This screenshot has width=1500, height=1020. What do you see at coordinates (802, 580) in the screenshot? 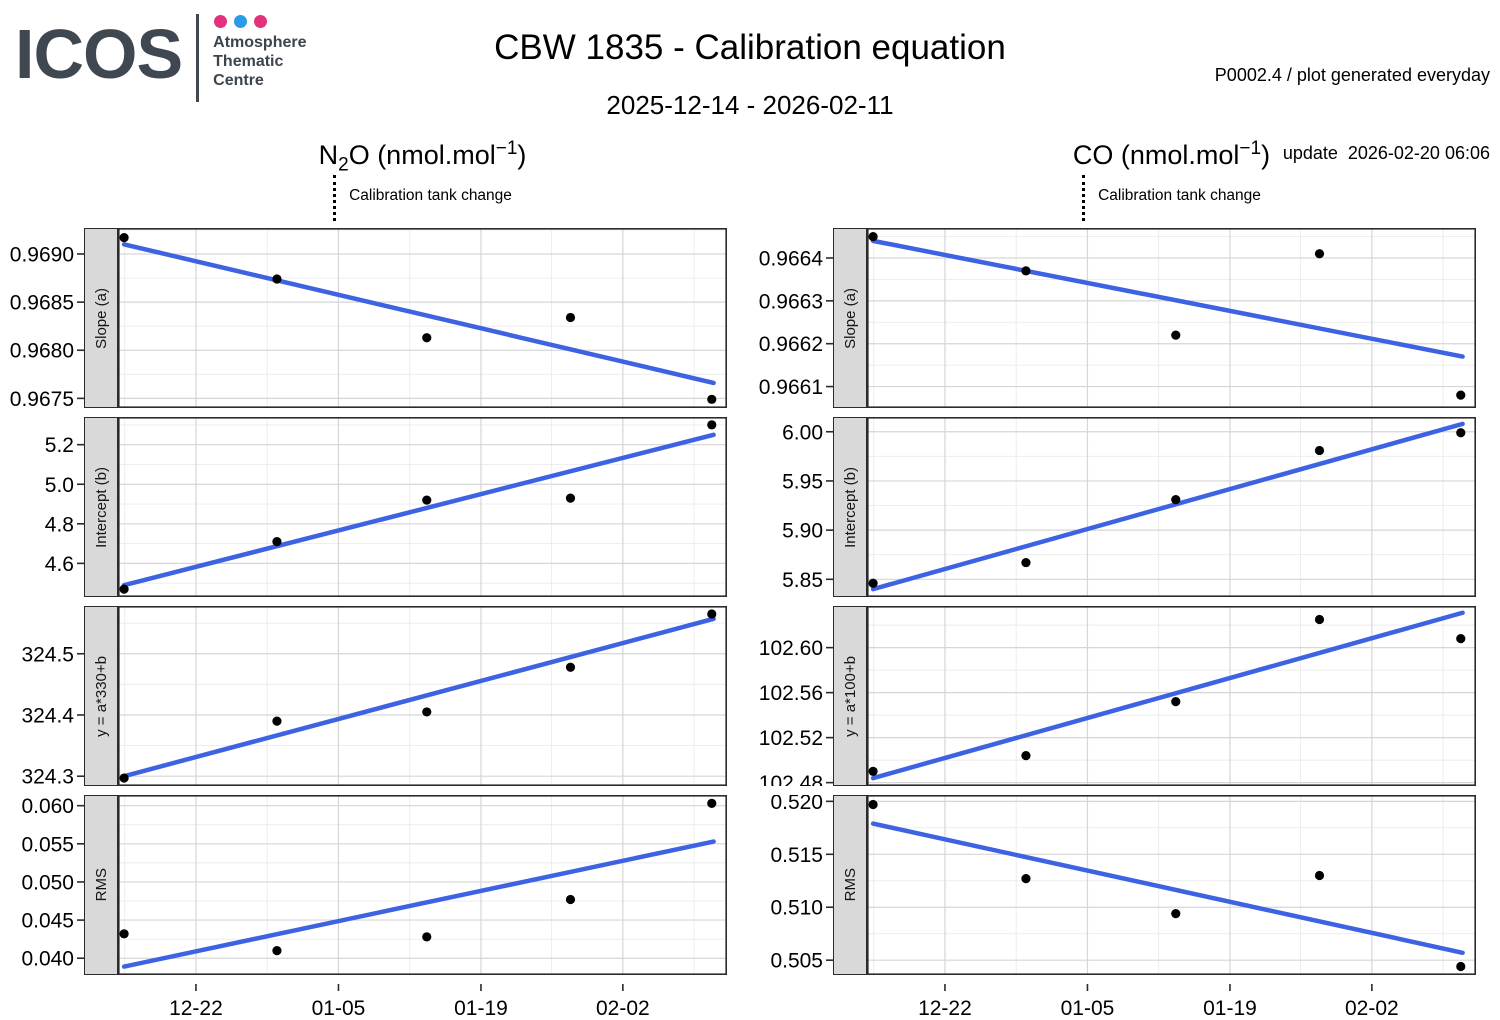
I see `svg-text: 5.85` at bounding box center [802, 580].